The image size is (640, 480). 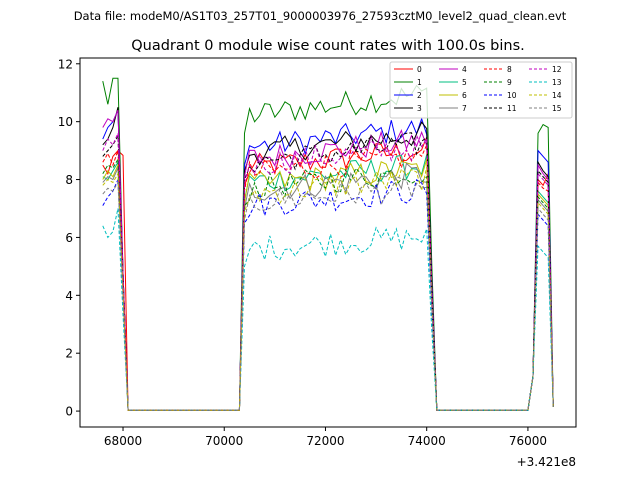 What do you see at coordinates (528, 441) in the screenshot?
I see `x-tick-label: 76000` at bounding box center [528, 441].